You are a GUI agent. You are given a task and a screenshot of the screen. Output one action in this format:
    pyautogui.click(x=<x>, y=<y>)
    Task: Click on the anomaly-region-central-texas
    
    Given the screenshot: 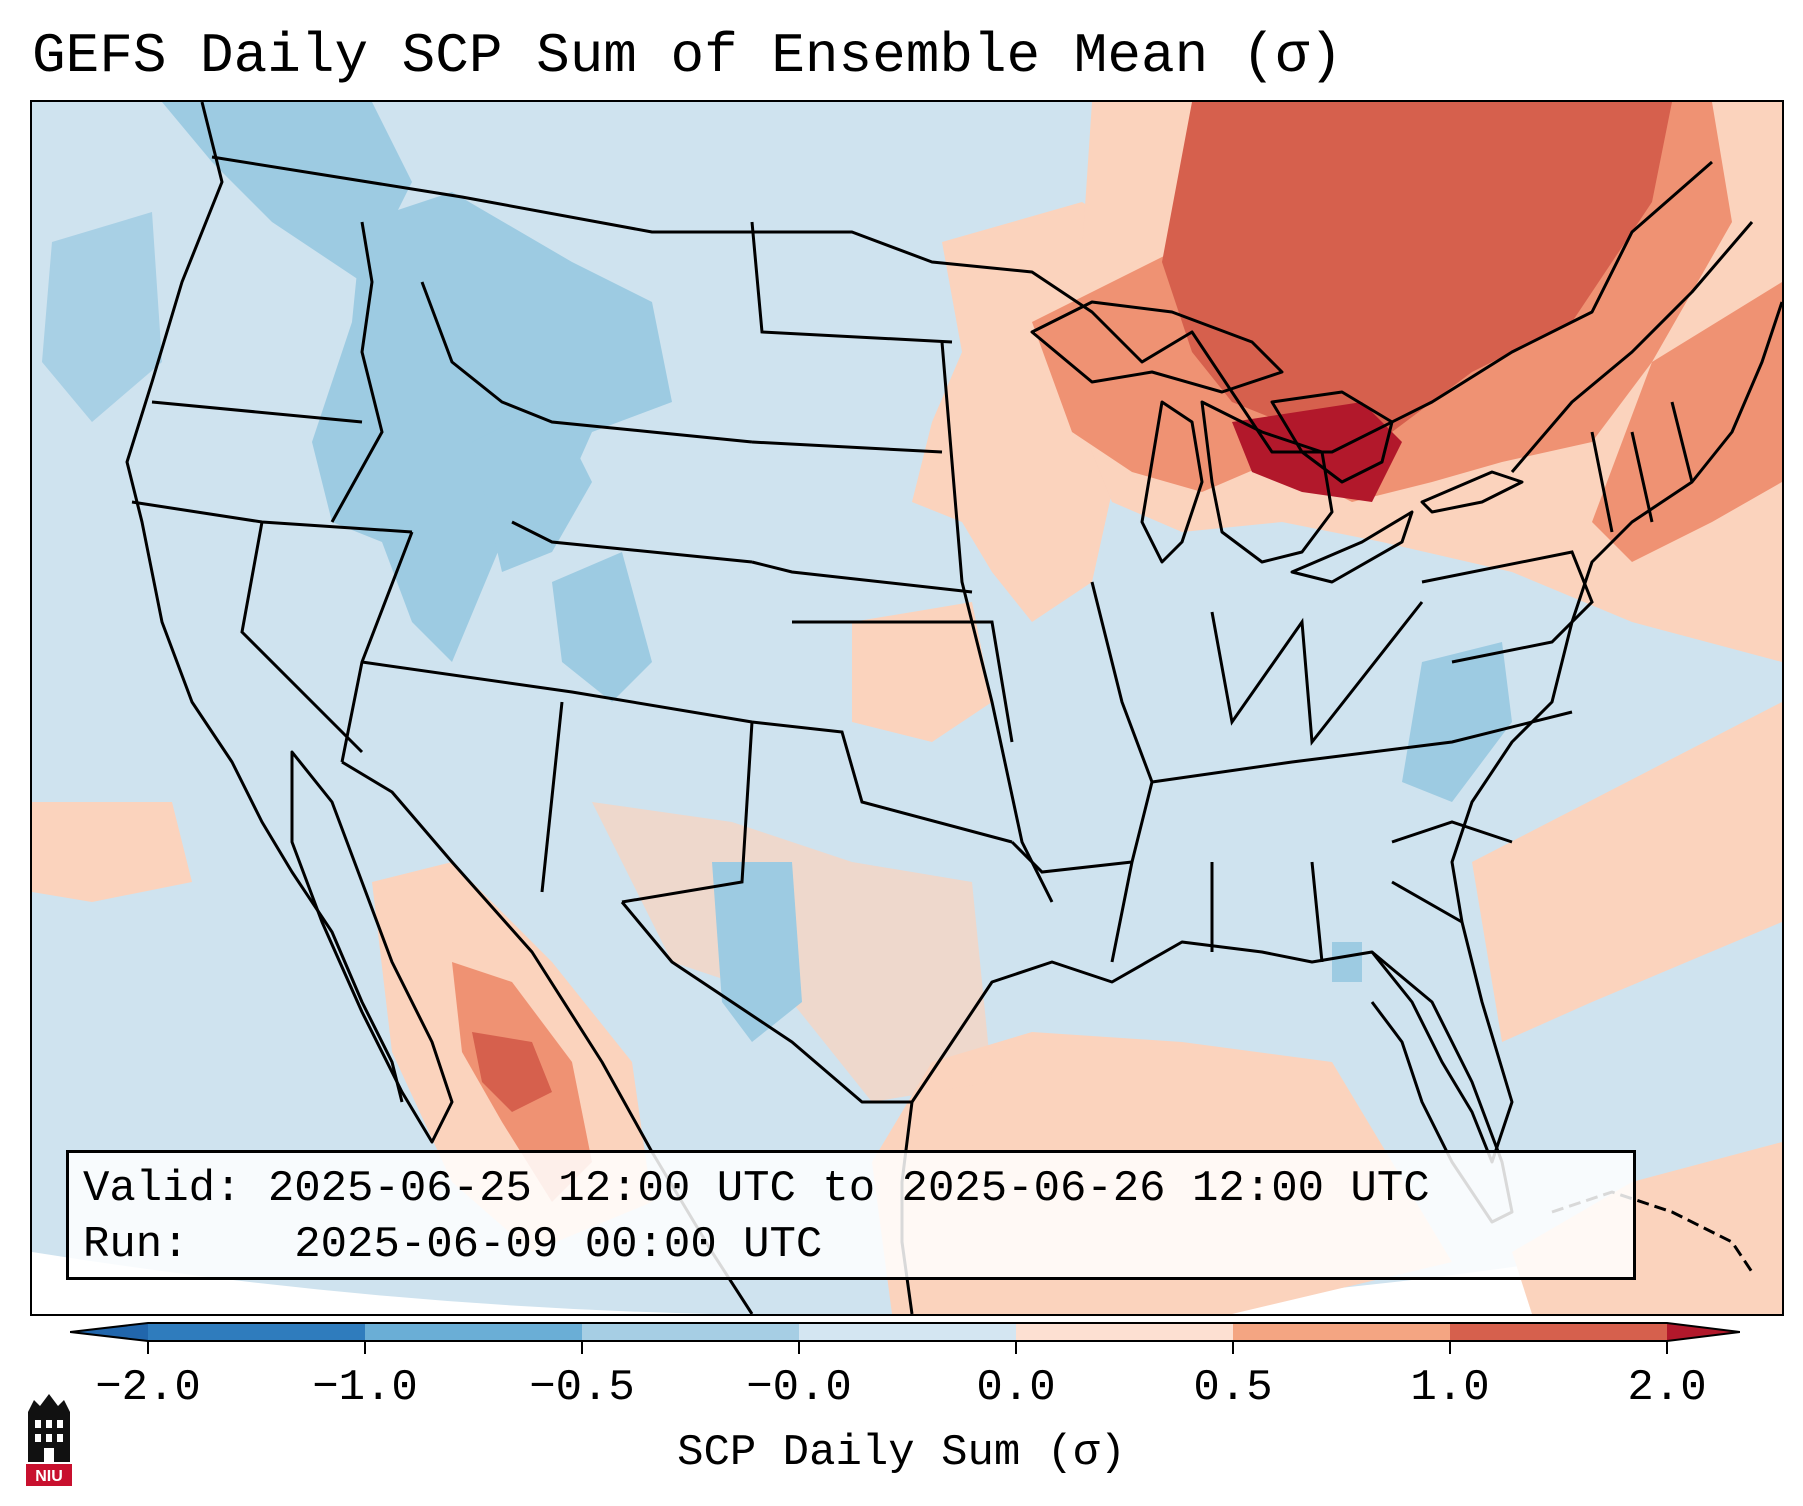 What is the action you would take?
    pyautogui.click(x=757, y=952)
    